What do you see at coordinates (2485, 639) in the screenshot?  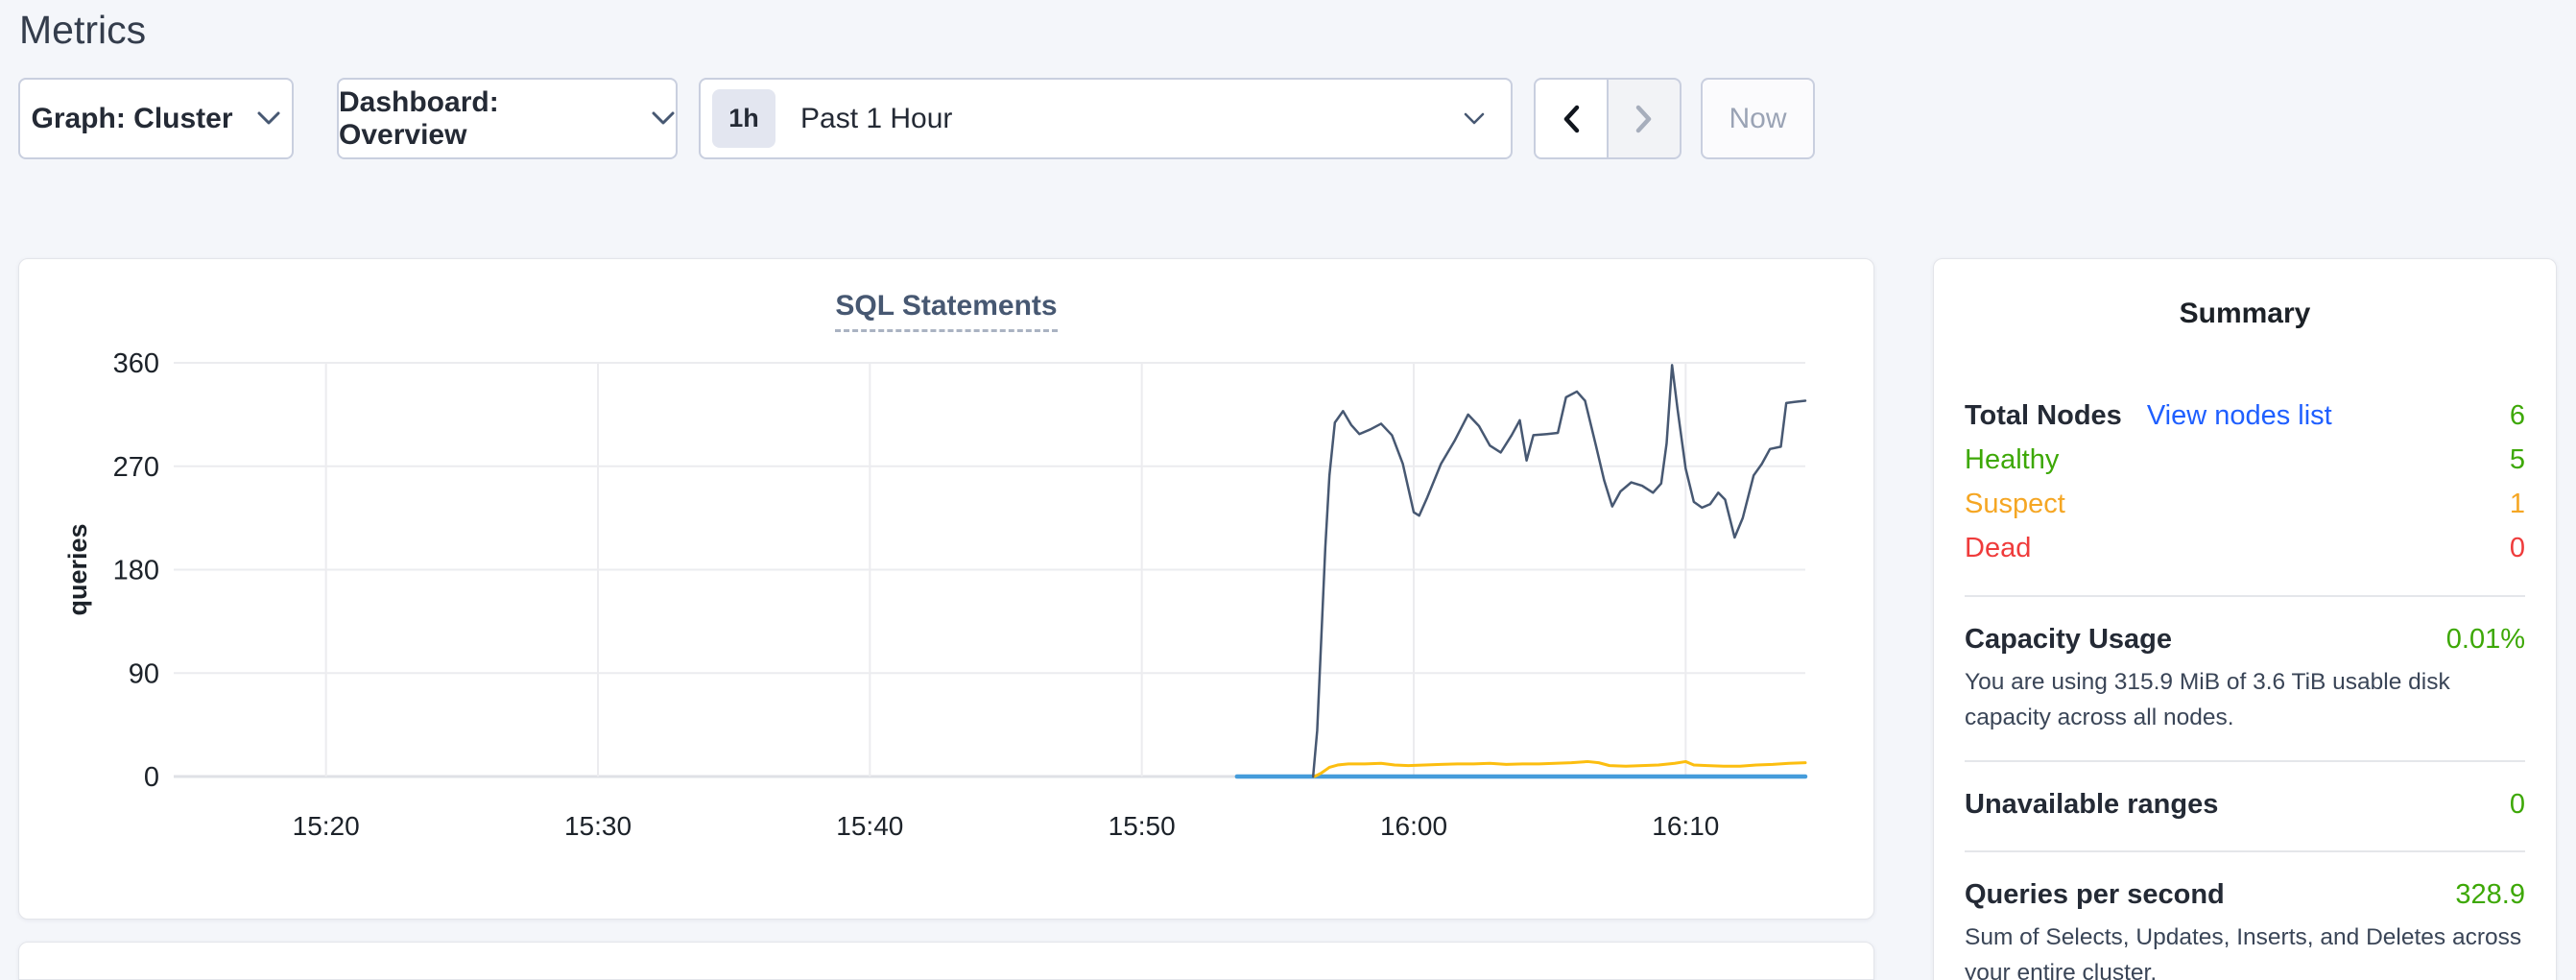 I see `capacity-value: 0.01%` at bounding box center [2485, 639].